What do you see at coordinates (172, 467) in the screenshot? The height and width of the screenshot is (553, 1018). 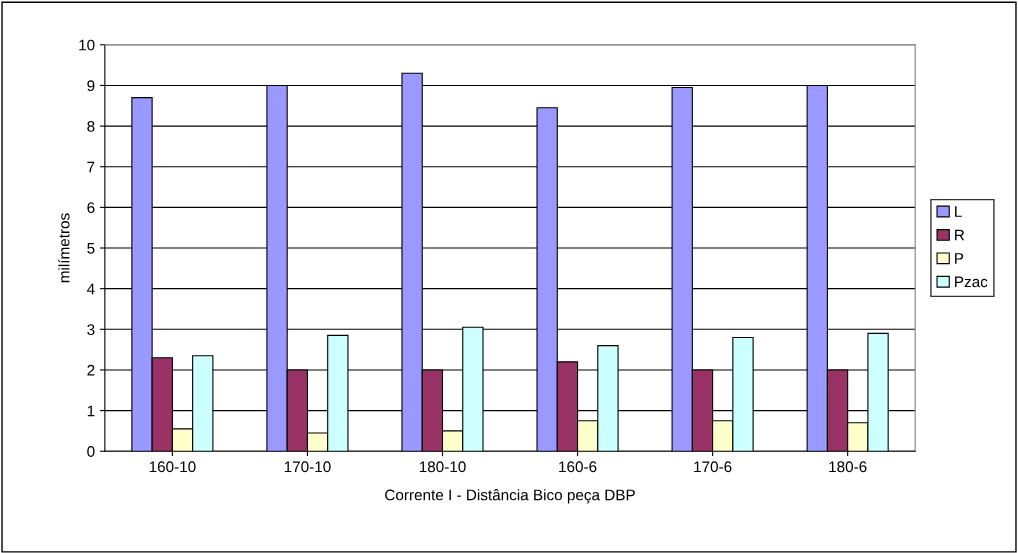 I see `x-tick-label: 160-10` at bounding box center [172, 467].